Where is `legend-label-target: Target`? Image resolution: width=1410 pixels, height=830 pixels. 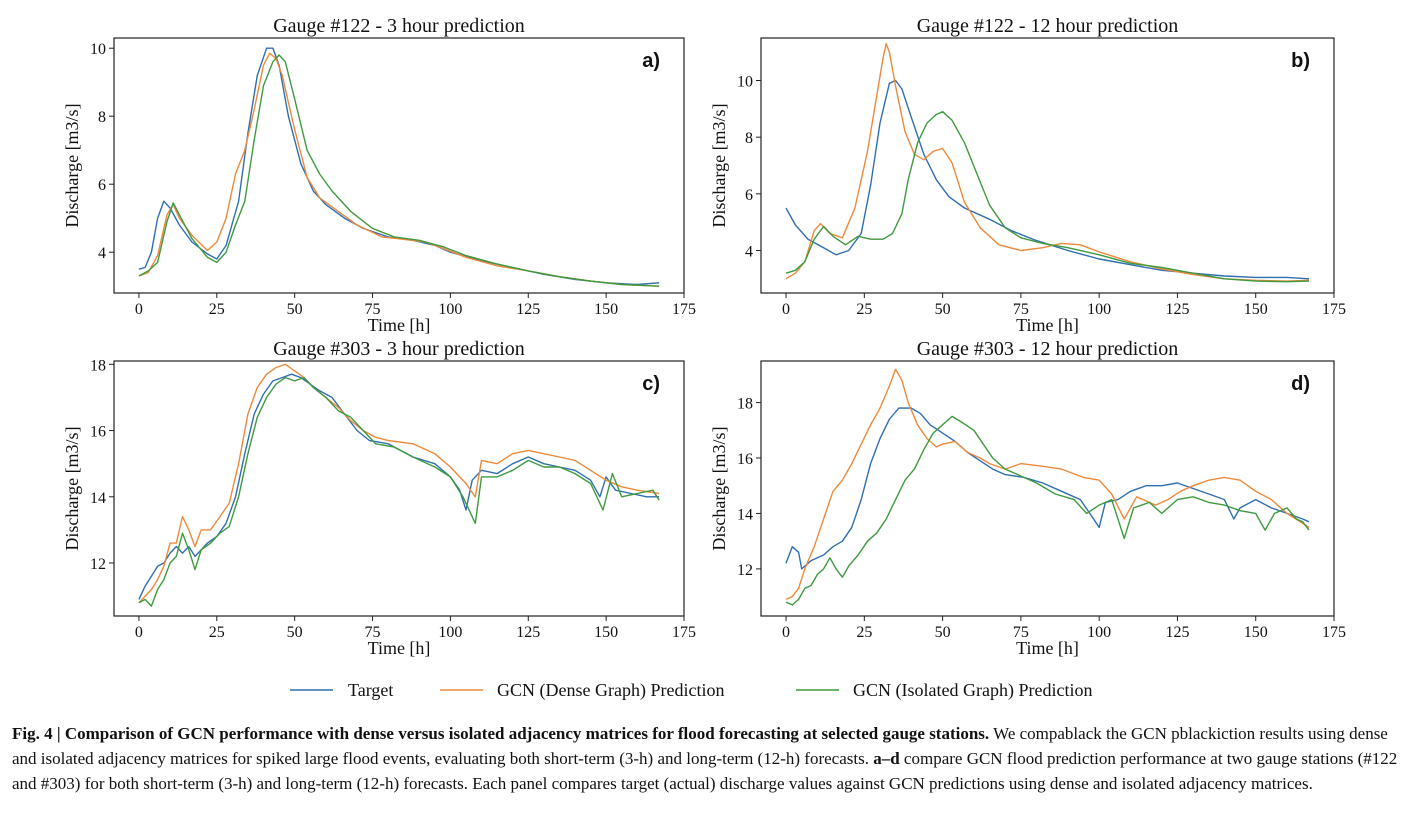
legend-label-target: Target is located at coordinates (370, 690).